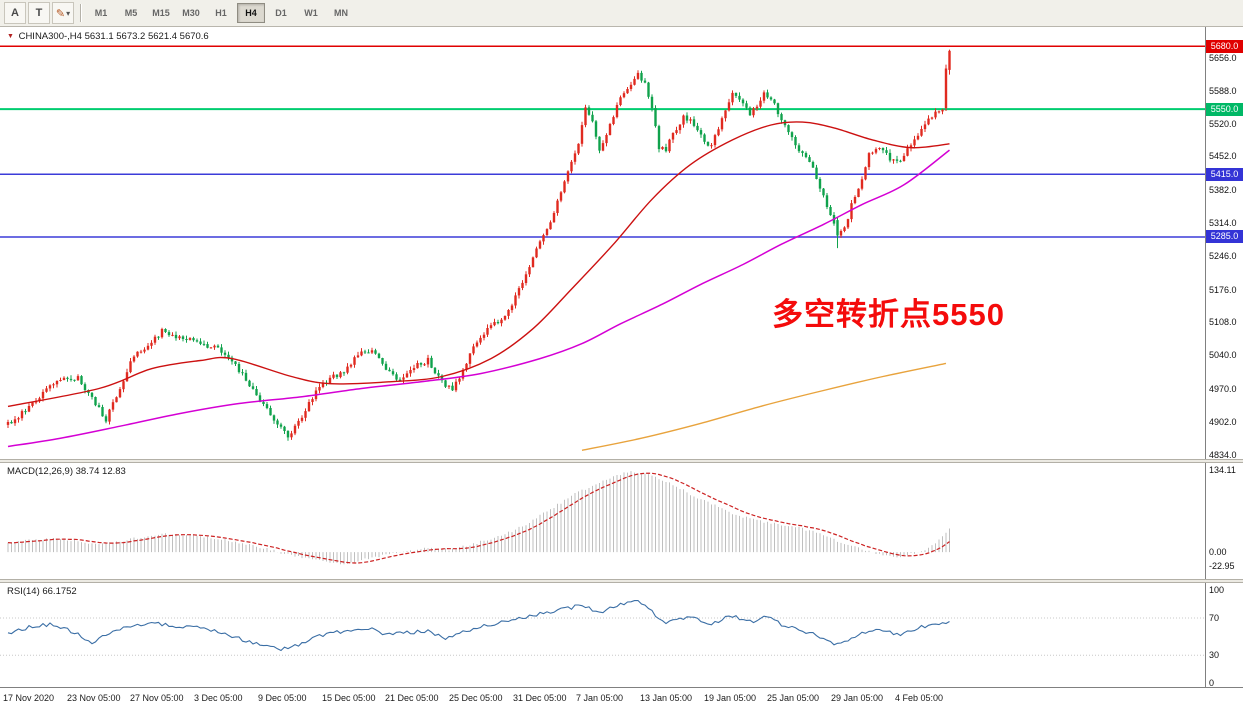 The image size is (1243, 708). I want to click on symbol-marker-icon: ▼, so click(10, 36).